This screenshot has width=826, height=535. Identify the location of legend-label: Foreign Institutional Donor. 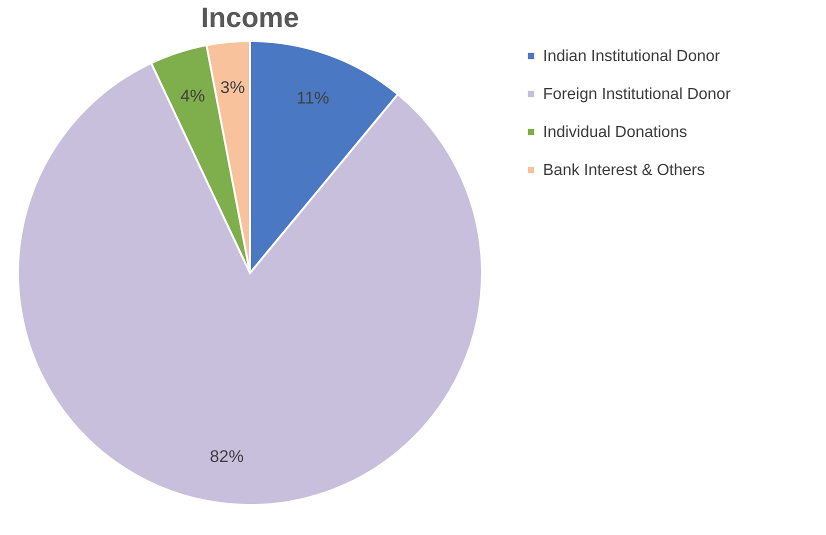
(637, 94).